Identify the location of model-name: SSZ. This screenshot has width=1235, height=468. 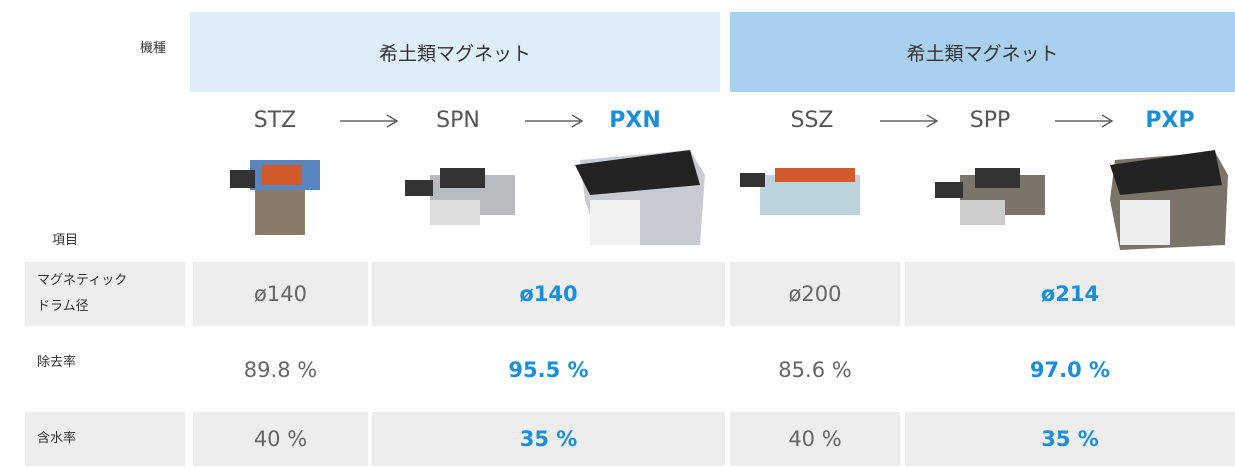
(812, 120).